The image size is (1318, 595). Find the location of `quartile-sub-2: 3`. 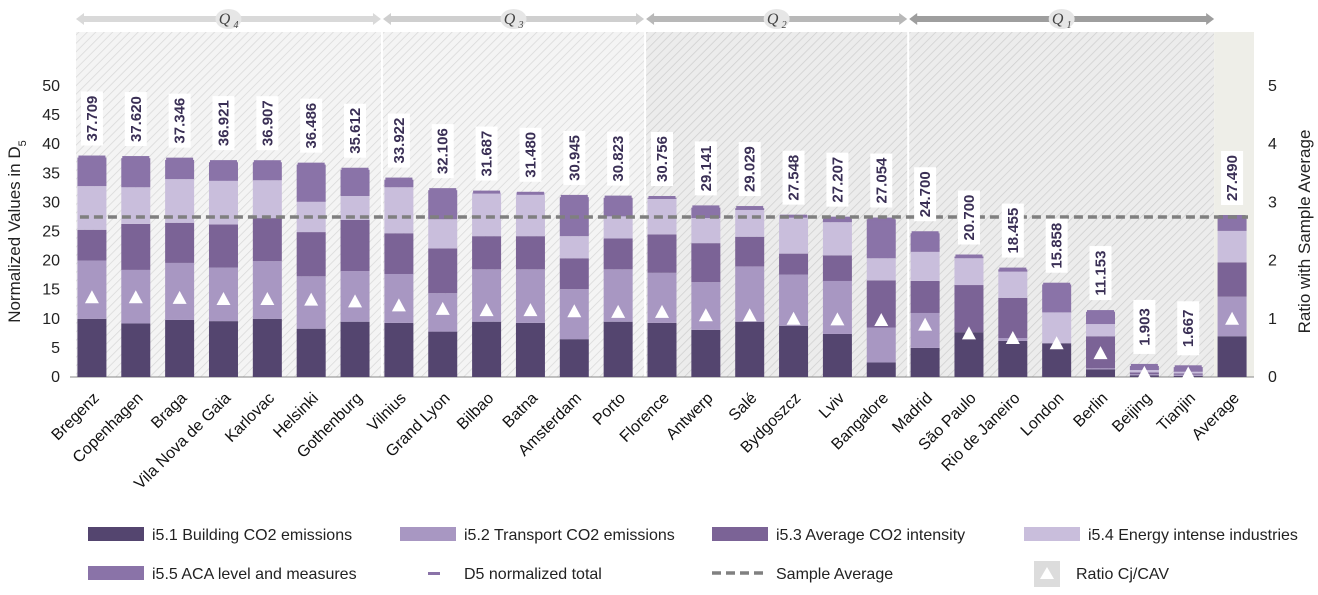

quartile-sub-2: 3 is located at coordinates (521, 25).